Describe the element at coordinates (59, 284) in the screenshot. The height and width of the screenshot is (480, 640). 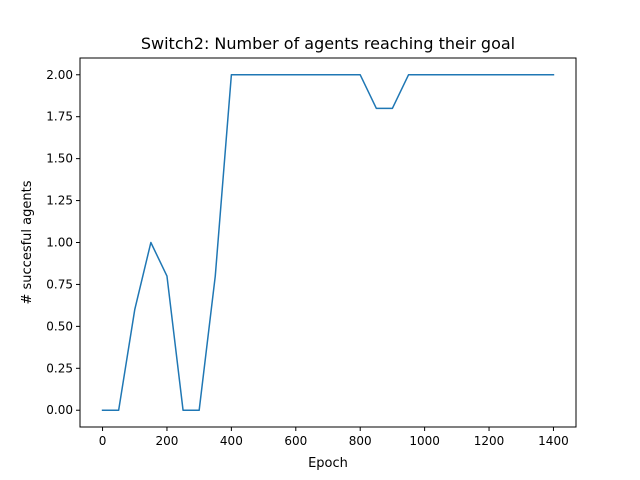
I see `y-tick-label: 0.75` at that location.